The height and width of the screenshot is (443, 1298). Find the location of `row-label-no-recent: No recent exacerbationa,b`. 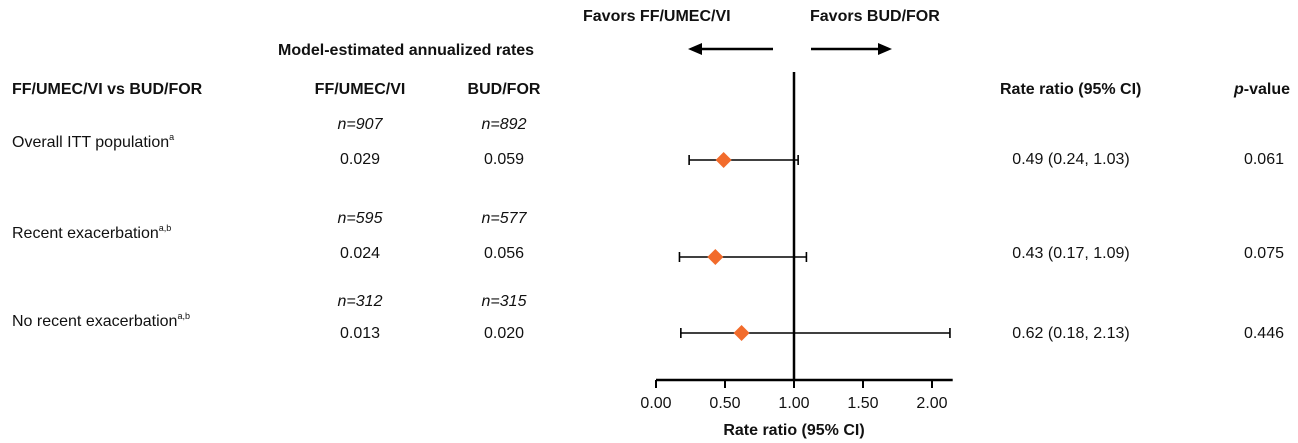

row-label-no-recent: No recent exacerbationa,b is located at coordinates (101, 321).